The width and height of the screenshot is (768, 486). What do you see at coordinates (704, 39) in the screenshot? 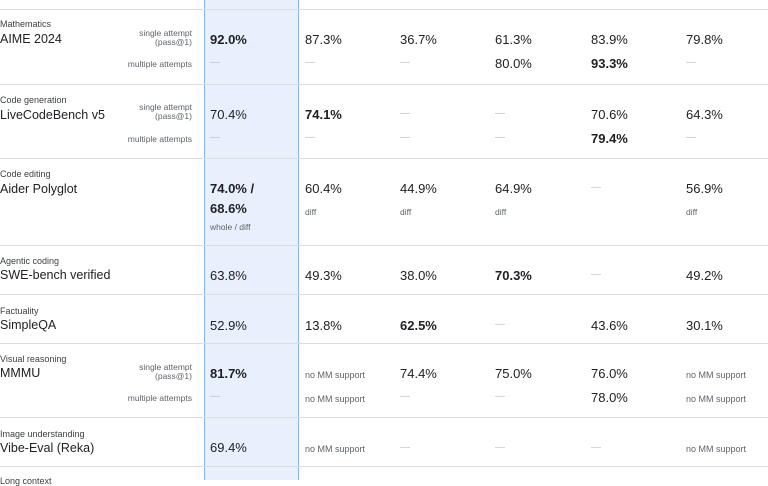
I see `cell-value: 79.8%` at bounding box center [704, 39].